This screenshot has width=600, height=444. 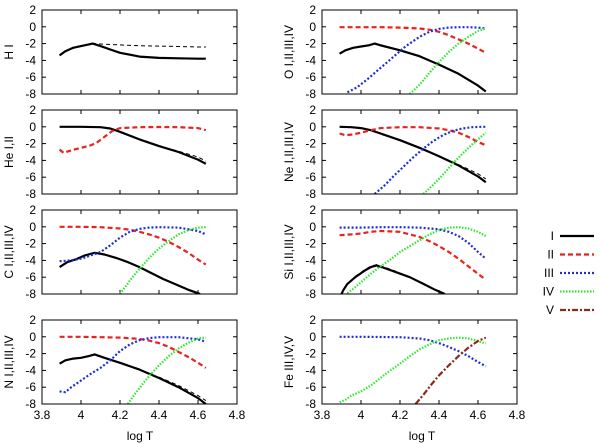 I want to click on panel-2: 2 0 -2 -4 -6 -8 He I,II, so click(x=120, y=152).